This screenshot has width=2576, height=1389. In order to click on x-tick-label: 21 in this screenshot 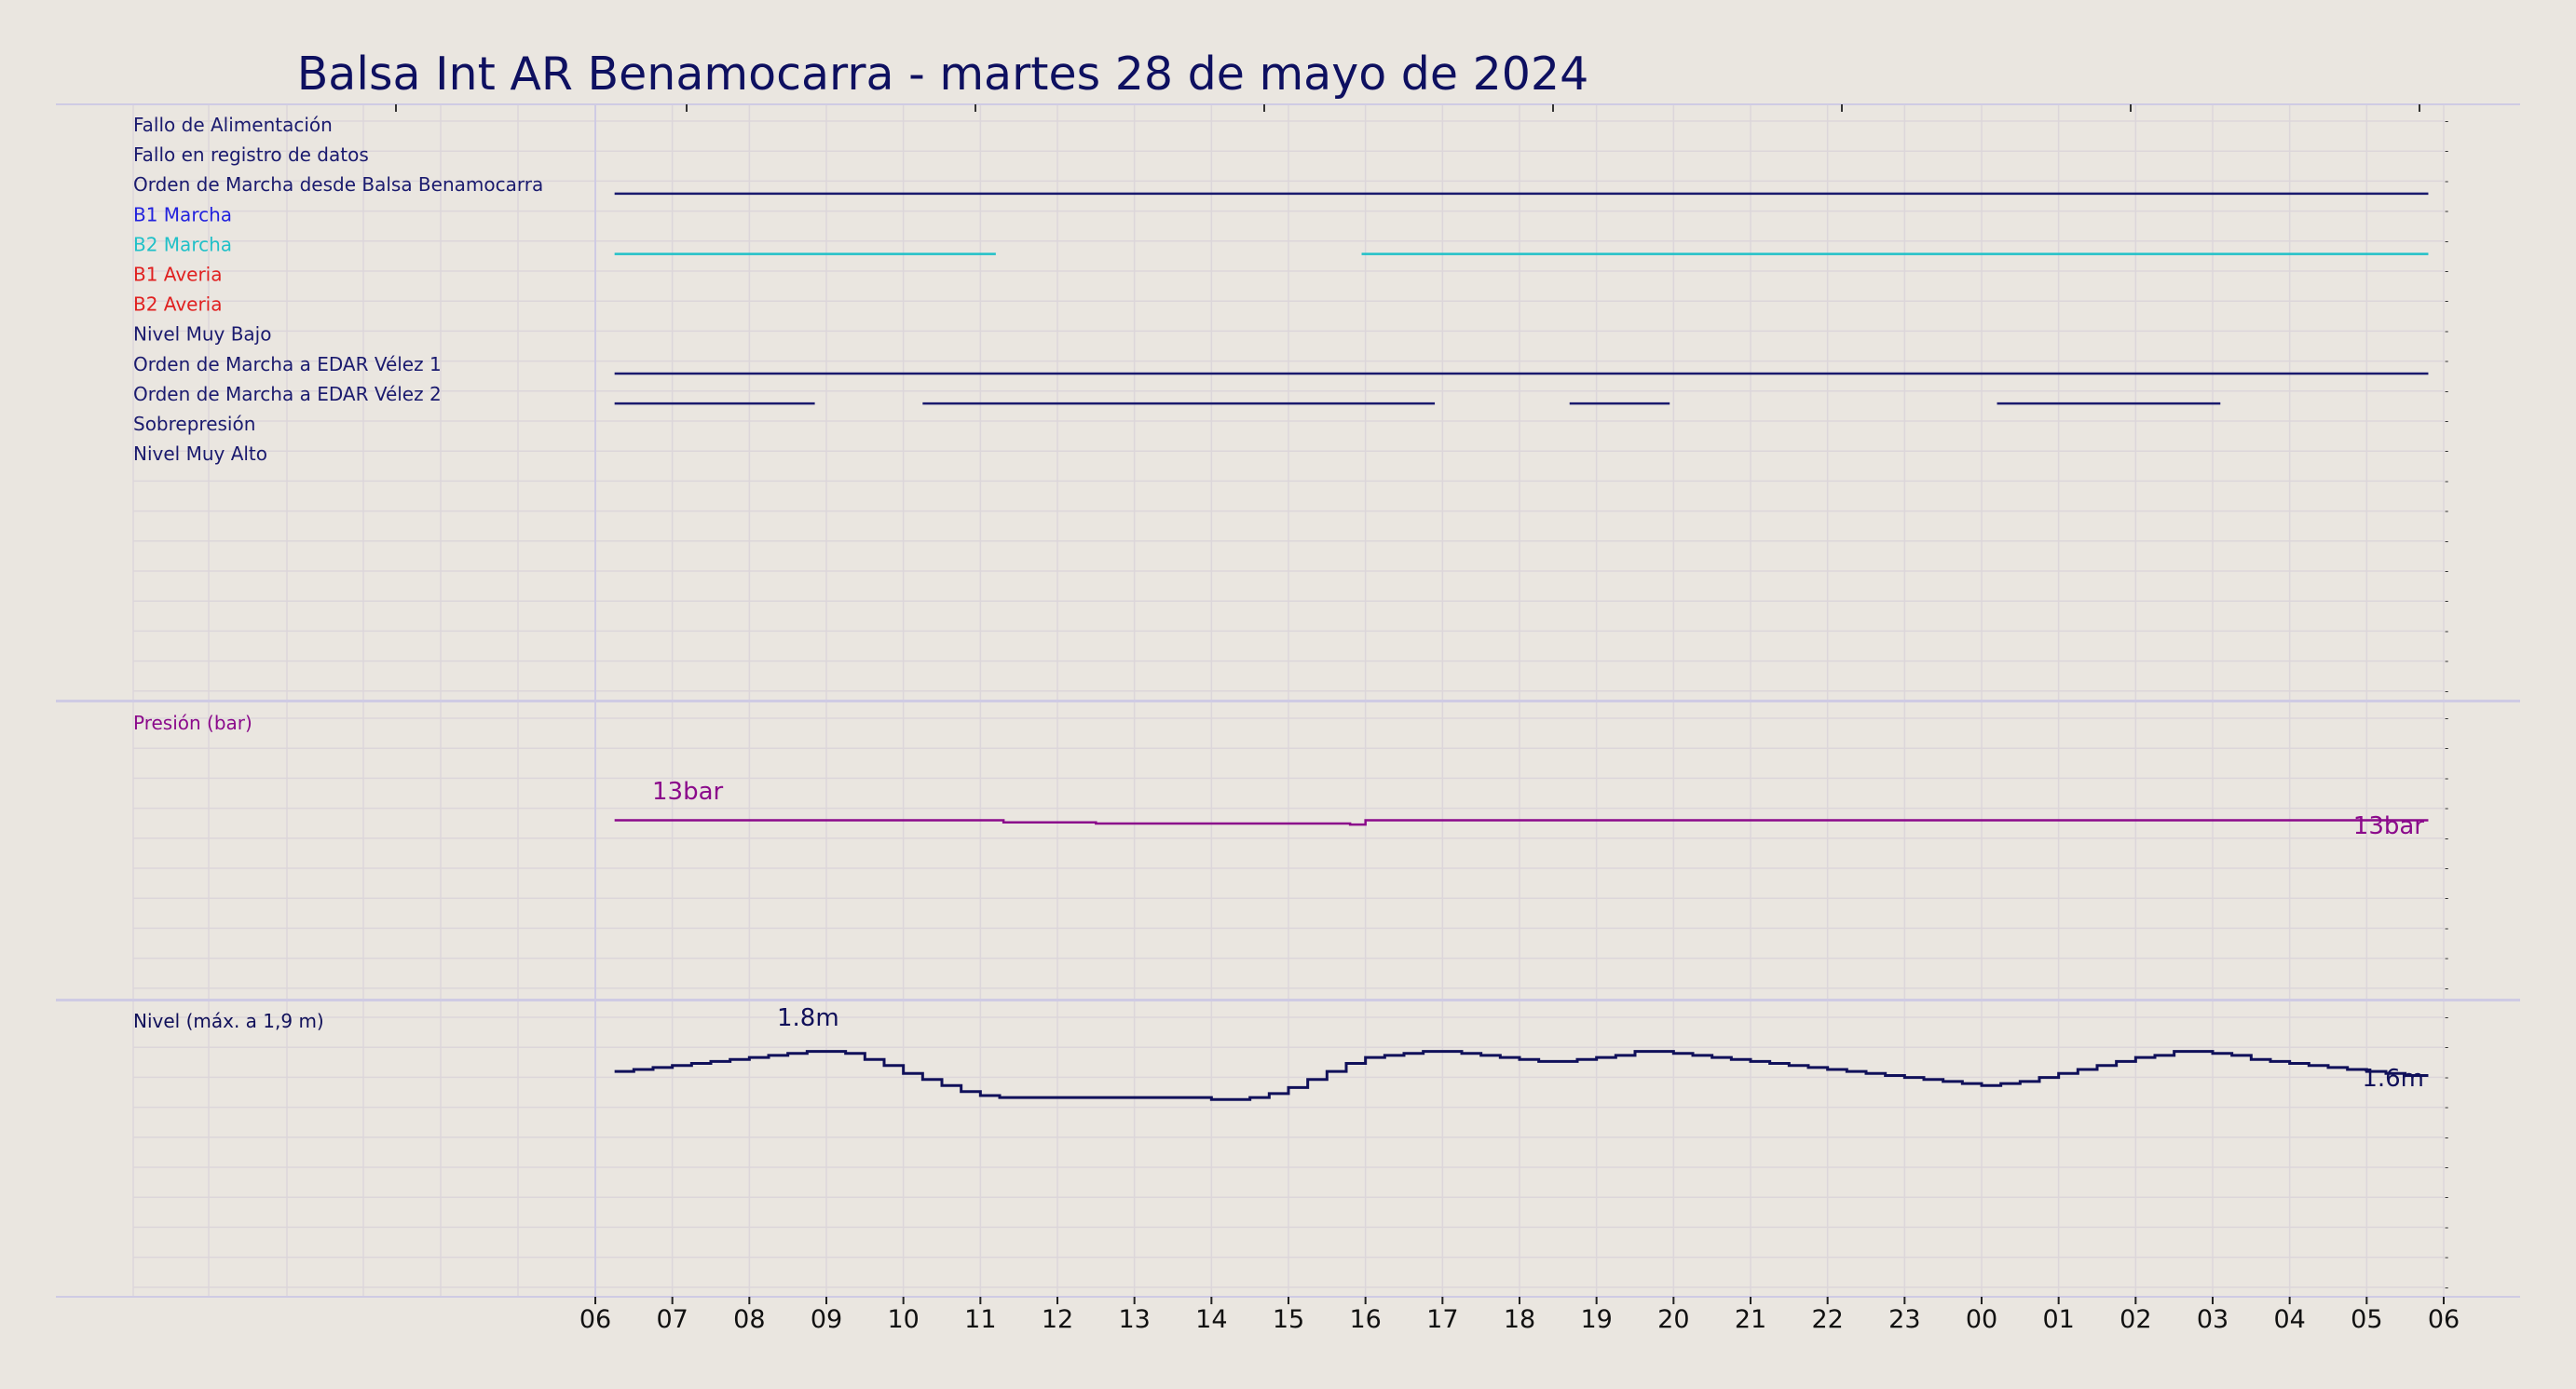, I will do `click(1750, 1319)`.